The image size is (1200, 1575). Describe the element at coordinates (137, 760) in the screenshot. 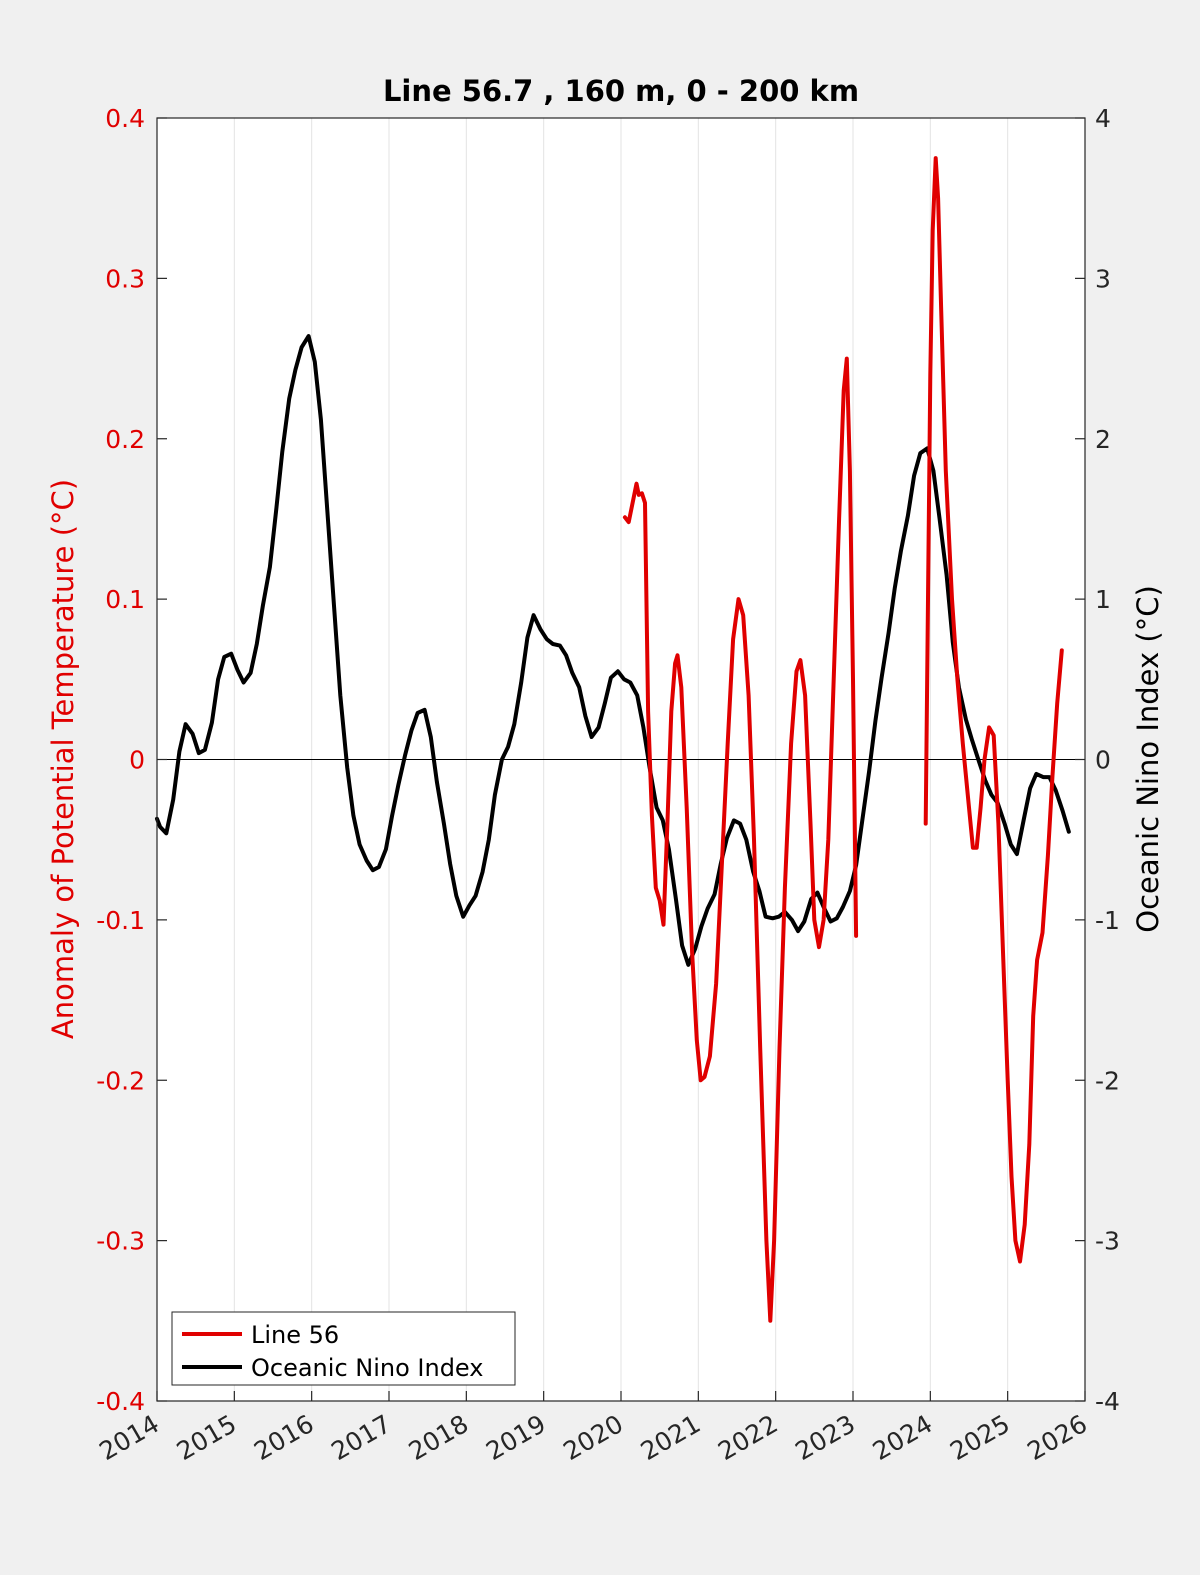

I see `y-left-tick-label: 0` at that location.